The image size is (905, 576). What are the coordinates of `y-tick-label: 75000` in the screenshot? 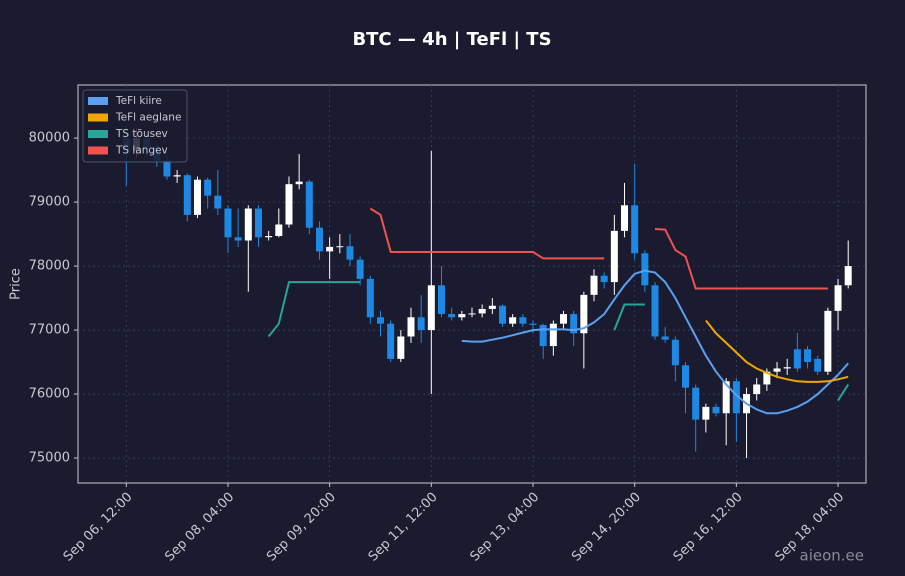 It's located at (49, 458).